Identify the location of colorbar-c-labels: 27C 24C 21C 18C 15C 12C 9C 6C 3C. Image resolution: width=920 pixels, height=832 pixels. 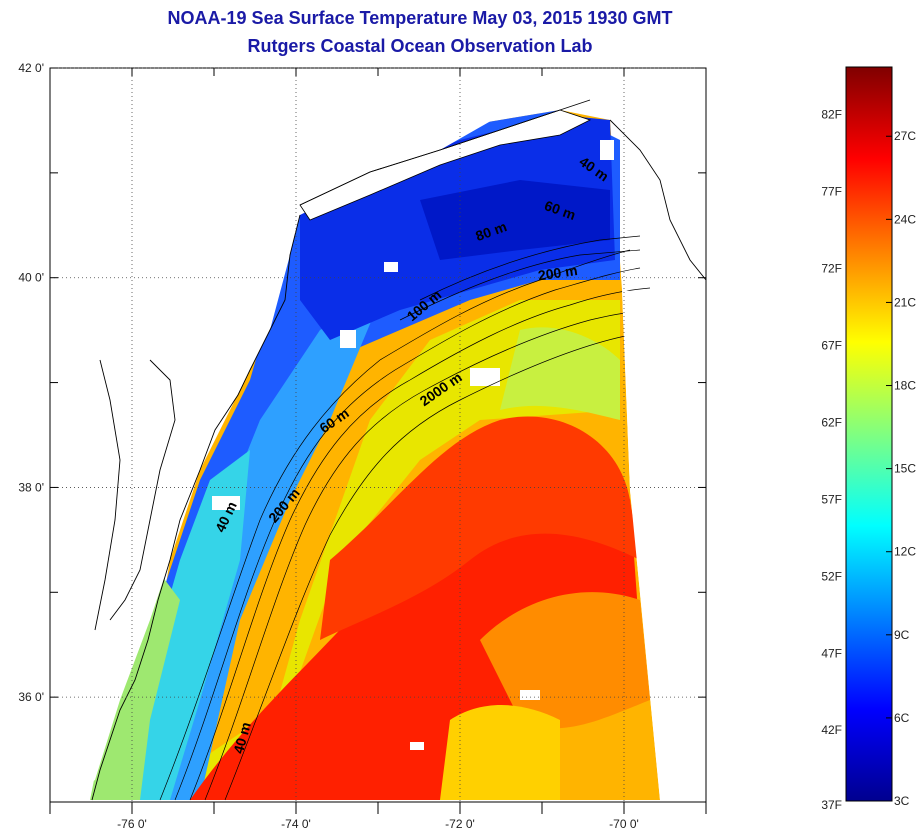
(901, 468).